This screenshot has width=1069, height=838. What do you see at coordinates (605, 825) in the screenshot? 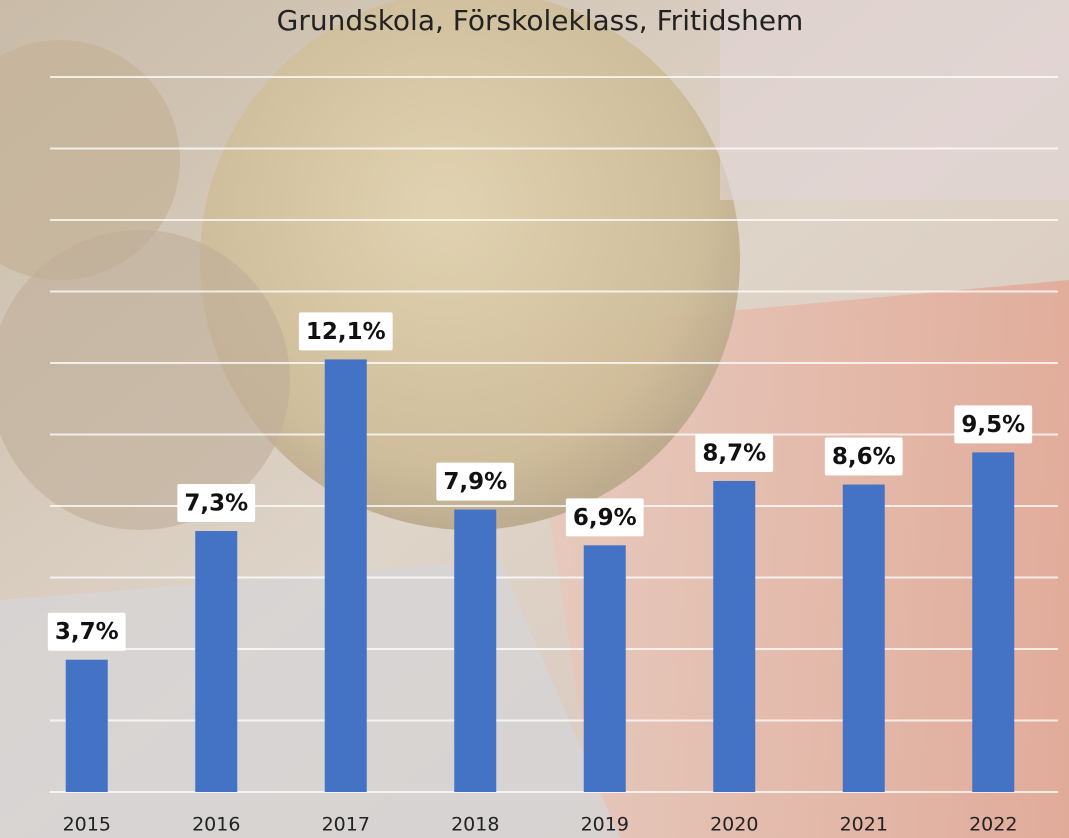
I see `x-tick-label: 2019` at bounding box center [605, 825].